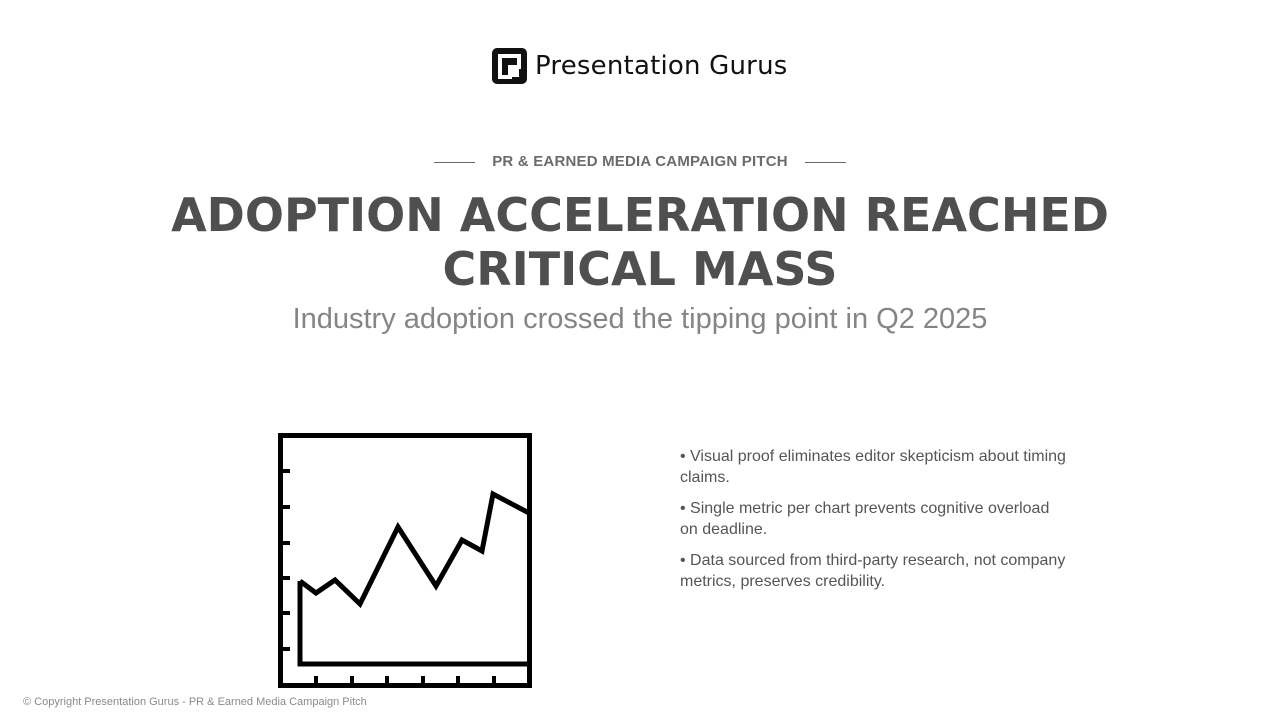  I want to click on kicker-label: PR & EARNED MEDIA CAMPAIGN PITCH, so click(640, 161).